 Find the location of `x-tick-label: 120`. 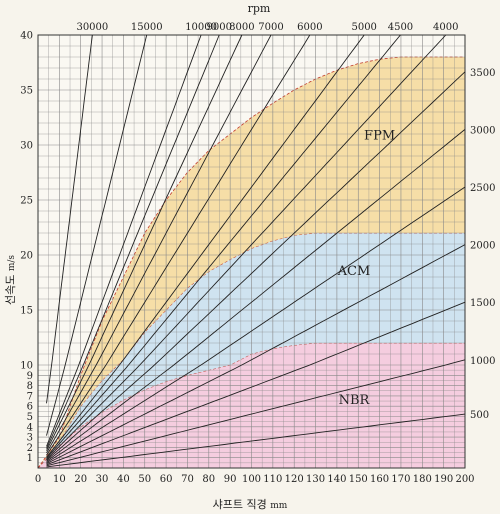

x-tick-label: 120 is located at coordinates (294, 479).